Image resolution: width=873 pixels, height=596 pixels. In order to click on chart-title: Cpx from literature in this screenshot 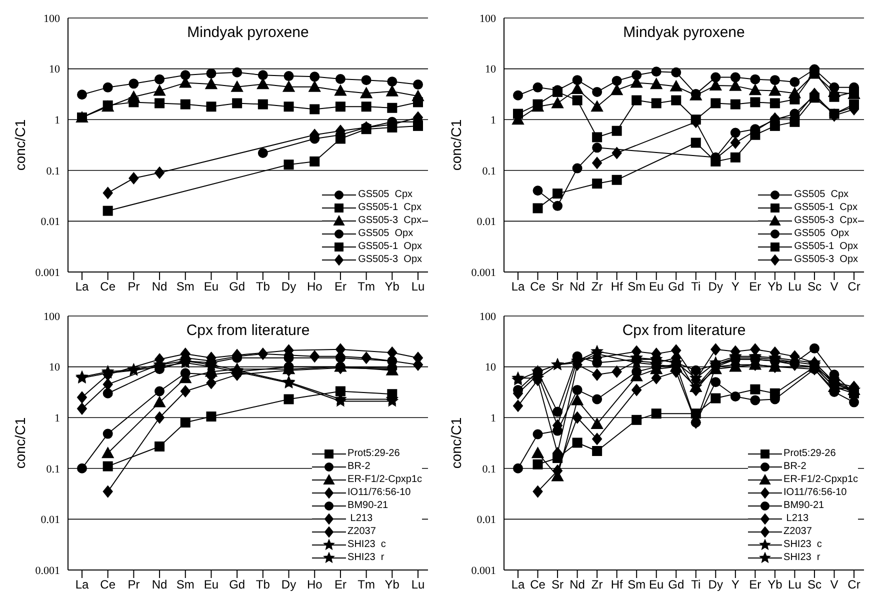, I will do `click(248, 330)`.